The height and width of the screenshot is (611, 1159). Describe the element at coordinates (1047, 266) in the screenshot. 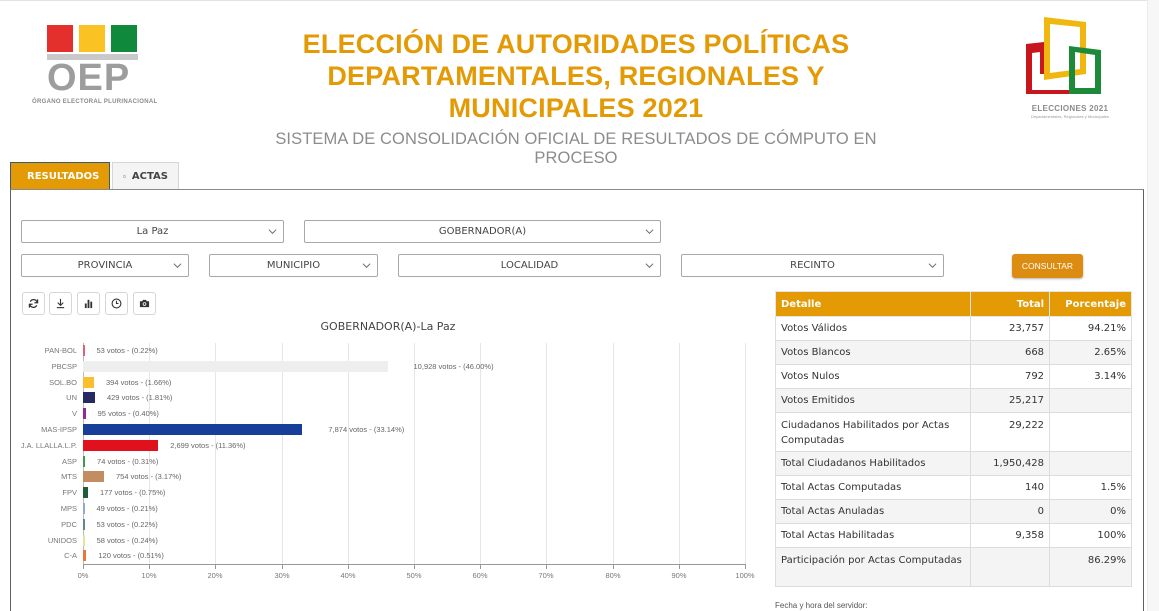

I see `consultar-button: CONSULTAR` at that location.